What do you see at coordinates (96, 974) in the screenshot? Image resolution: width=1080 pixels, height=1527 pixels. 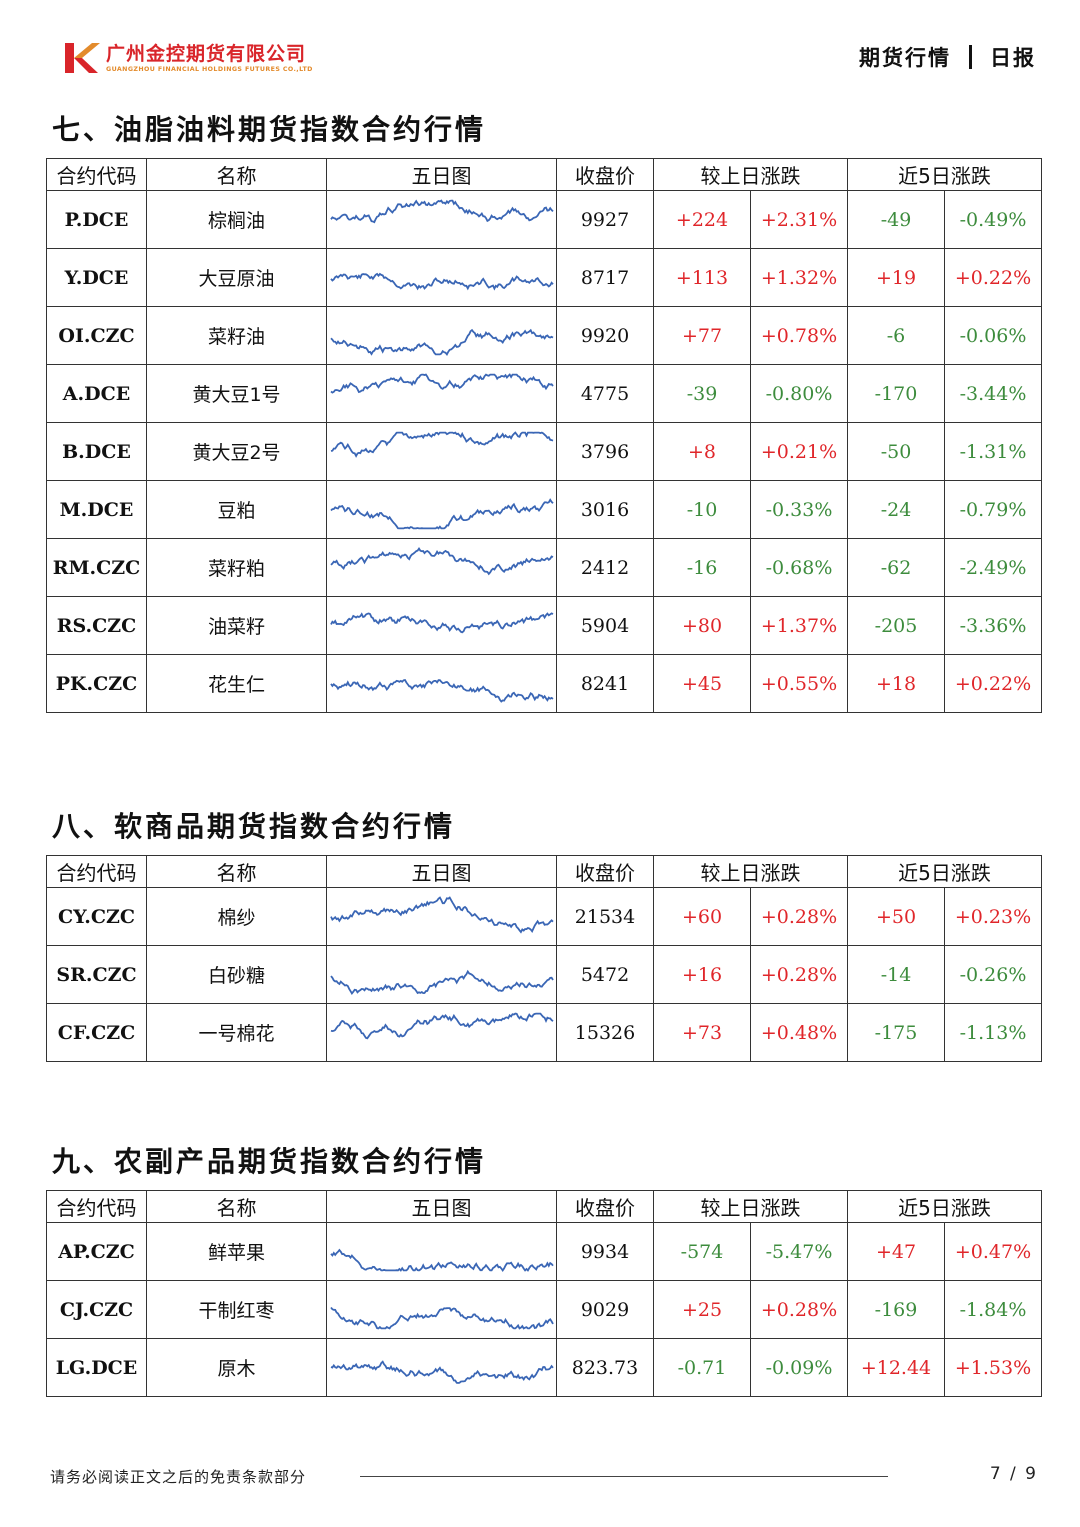 I see `contract-code: SR.CZC` at bounding box center [96, 974].